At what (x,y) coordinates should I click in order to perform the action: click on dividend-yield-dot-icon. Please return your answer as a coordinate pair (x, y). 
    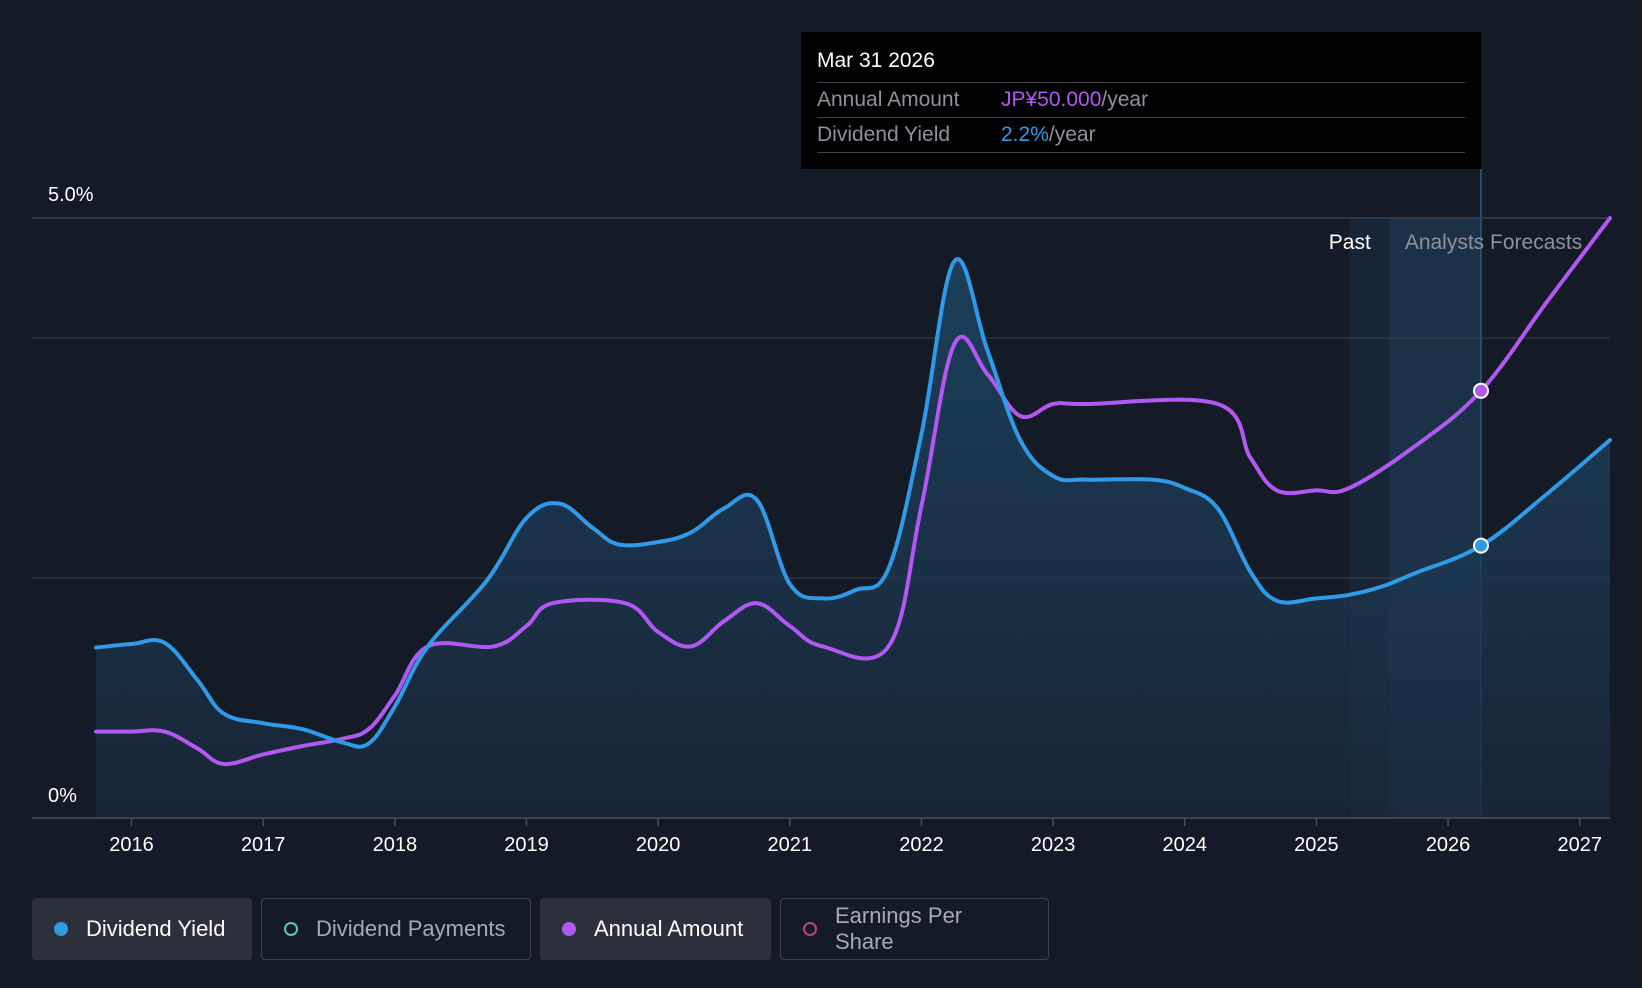
    Looking at the image, I should click on (61, 929).